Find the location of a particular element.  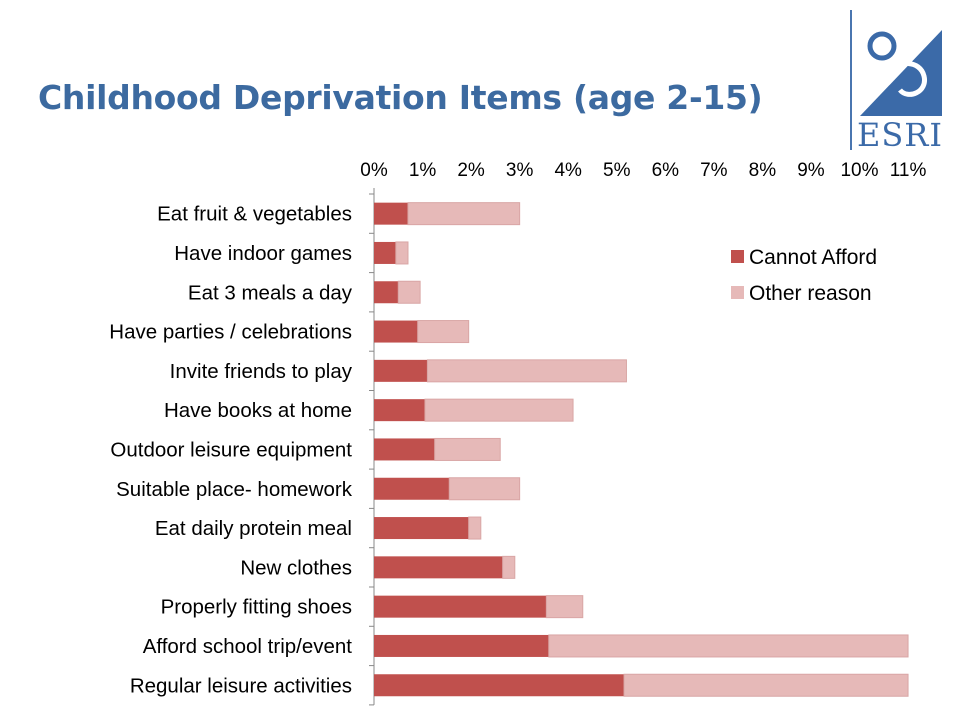

x-tick-label: 5% is located at coordinates (617, 170).